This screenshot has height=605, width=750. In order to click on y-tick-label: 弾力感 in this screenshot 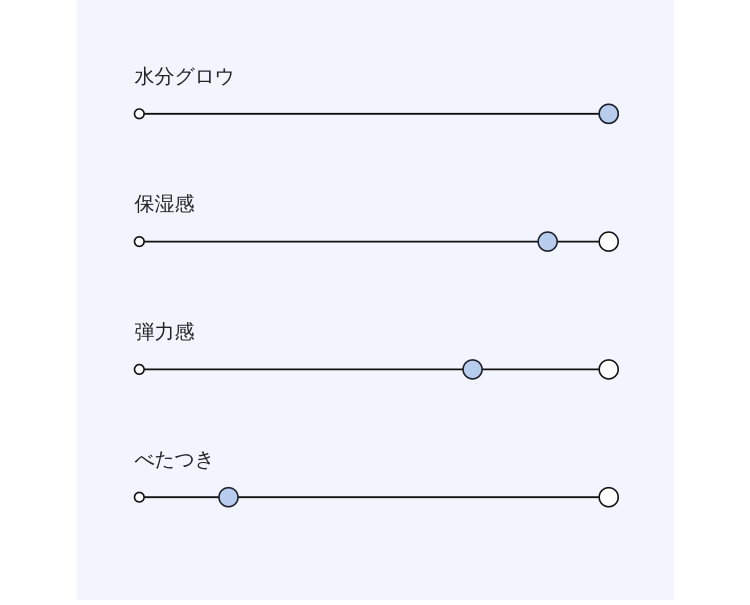, I will do `click(164, 332)`.